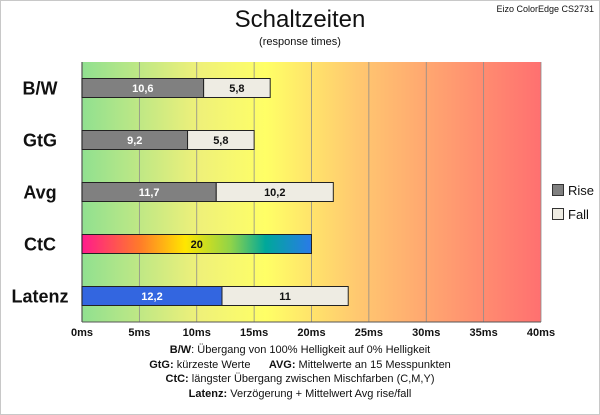 The image size is (600, 415). I want to click on bar-rise-label: 11,7, so click(149, 193).